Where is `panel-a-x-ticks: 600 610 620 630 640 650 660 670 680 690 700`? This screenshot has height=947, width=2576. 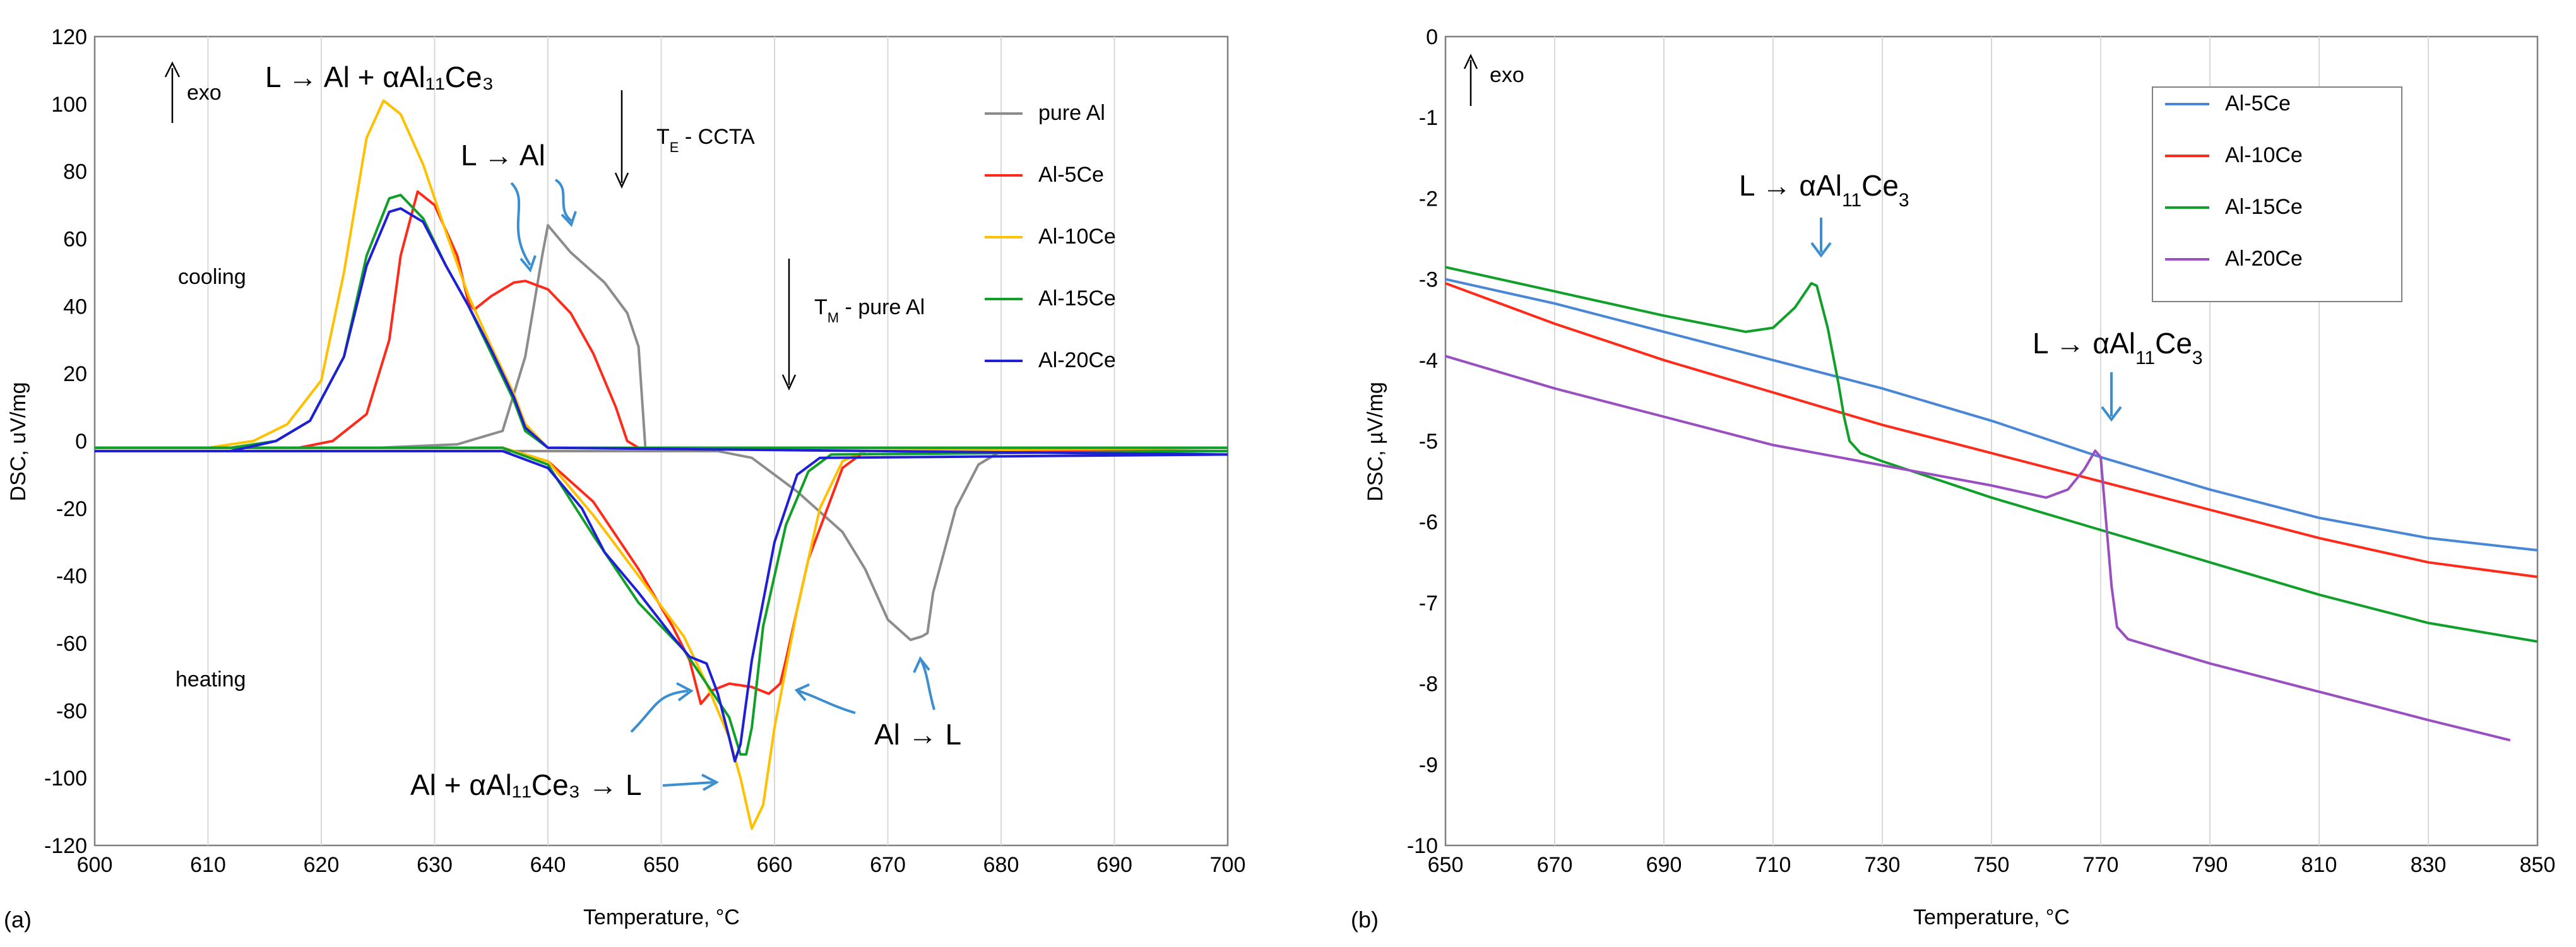 panel-a-x-ticks: 600 610 620 630 640 650 660 670 680 690 700 is located at coordinates (661, 865).